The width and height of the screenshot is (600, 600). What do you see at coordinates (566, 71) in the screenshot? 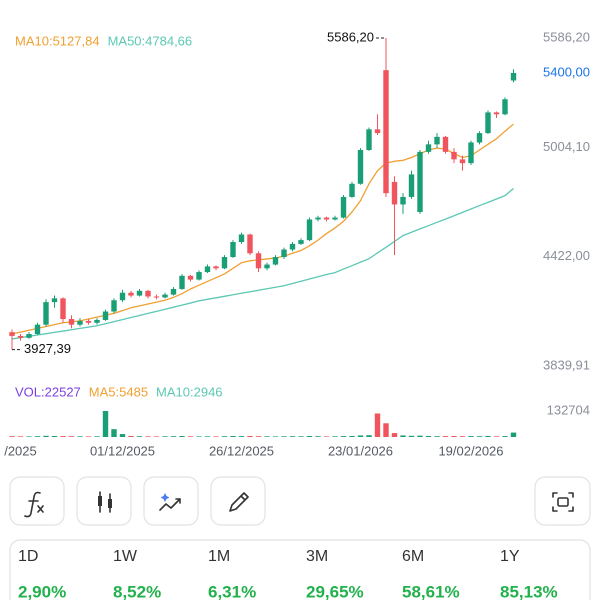
I see `last-price-label: 5400,00` at bounding box center [566, 71].